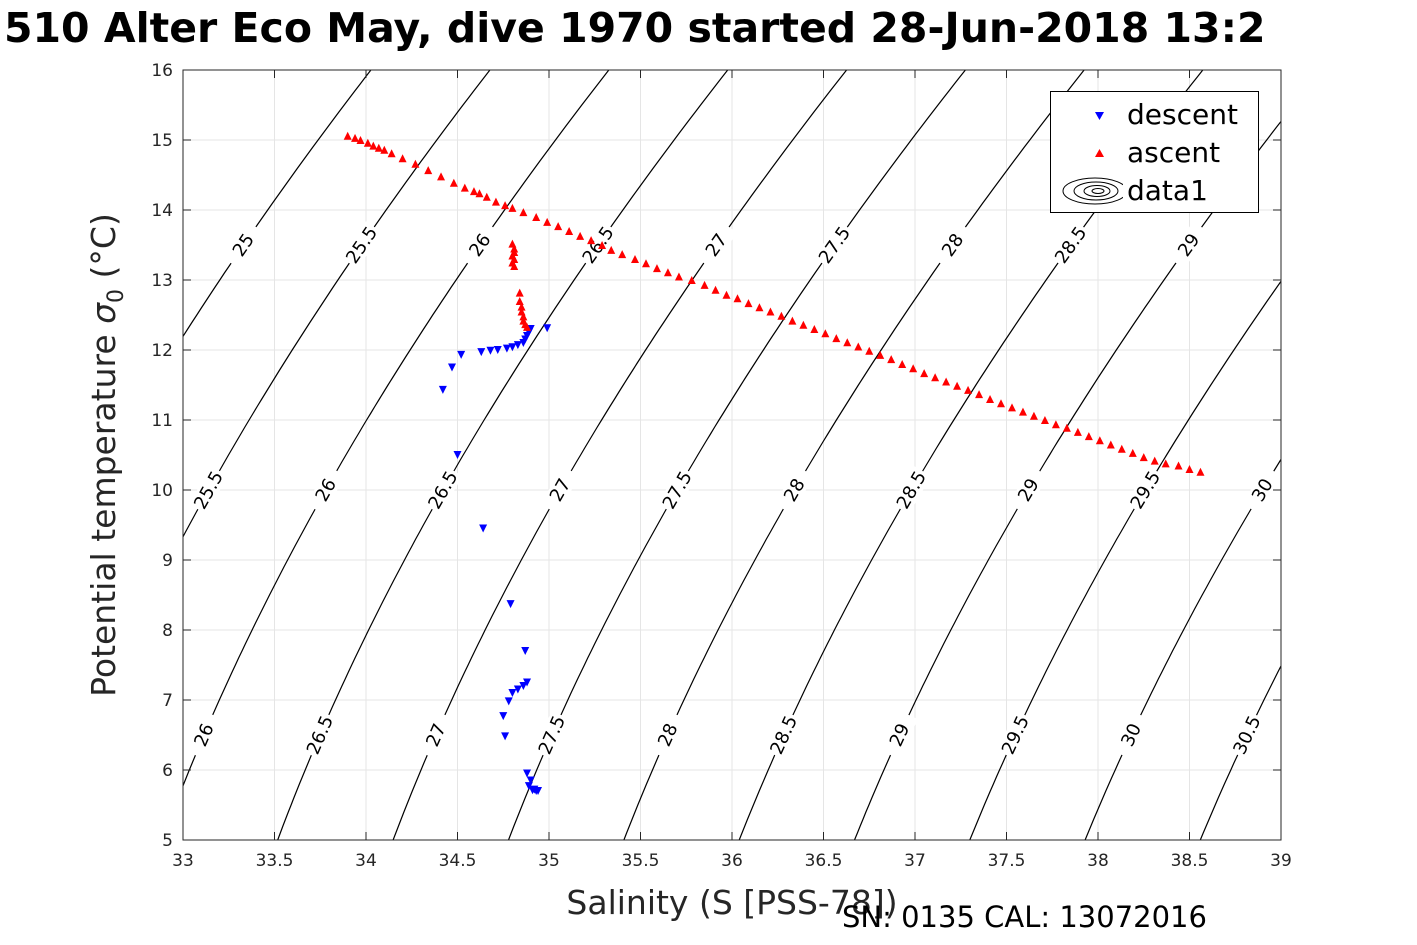 The image size is (1417, 945). I want to click on y-tick-label: 16, so click(162, 71).